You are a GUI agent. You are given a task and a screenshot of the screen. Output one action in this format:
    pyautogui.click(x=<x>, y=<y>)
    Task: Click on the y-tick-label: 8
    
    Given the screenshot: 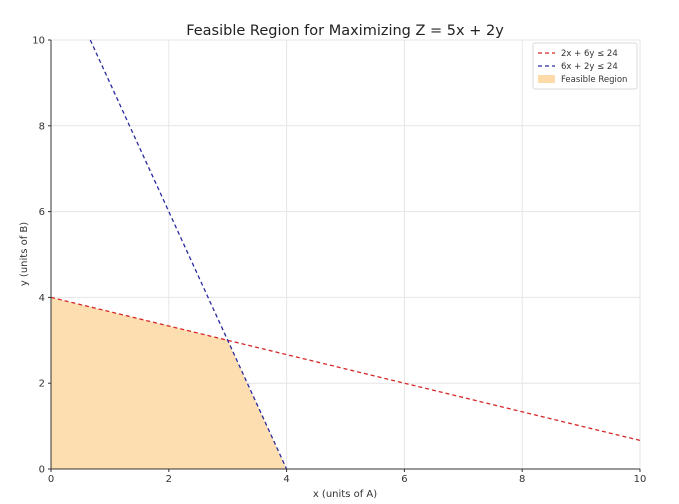 What is the action you would take?
    pyautogui.click(x=42, y=126)
    